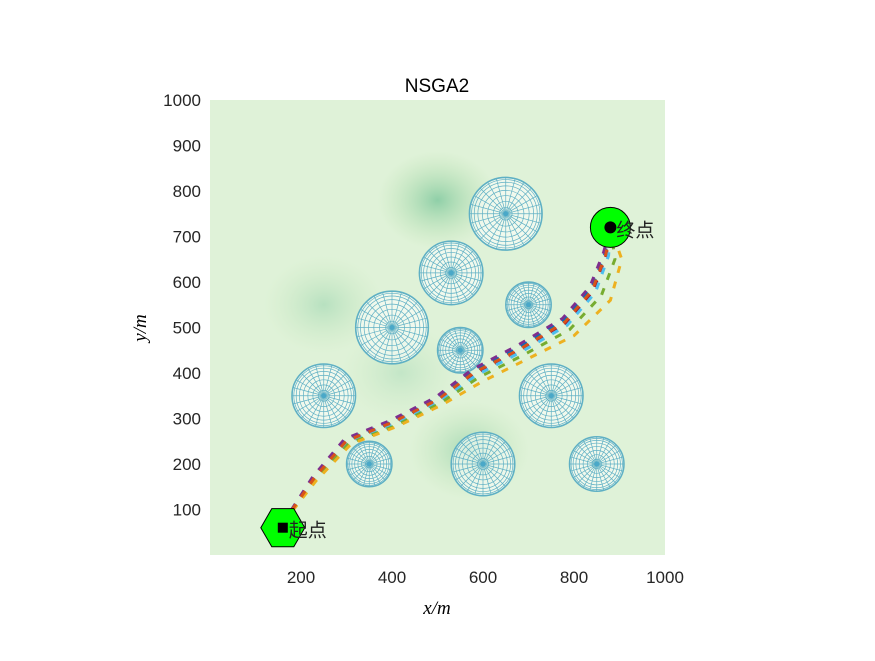 This screenshot has width=875, height=661. I want to click on y-axis-label: y/m, so click(140, 328).